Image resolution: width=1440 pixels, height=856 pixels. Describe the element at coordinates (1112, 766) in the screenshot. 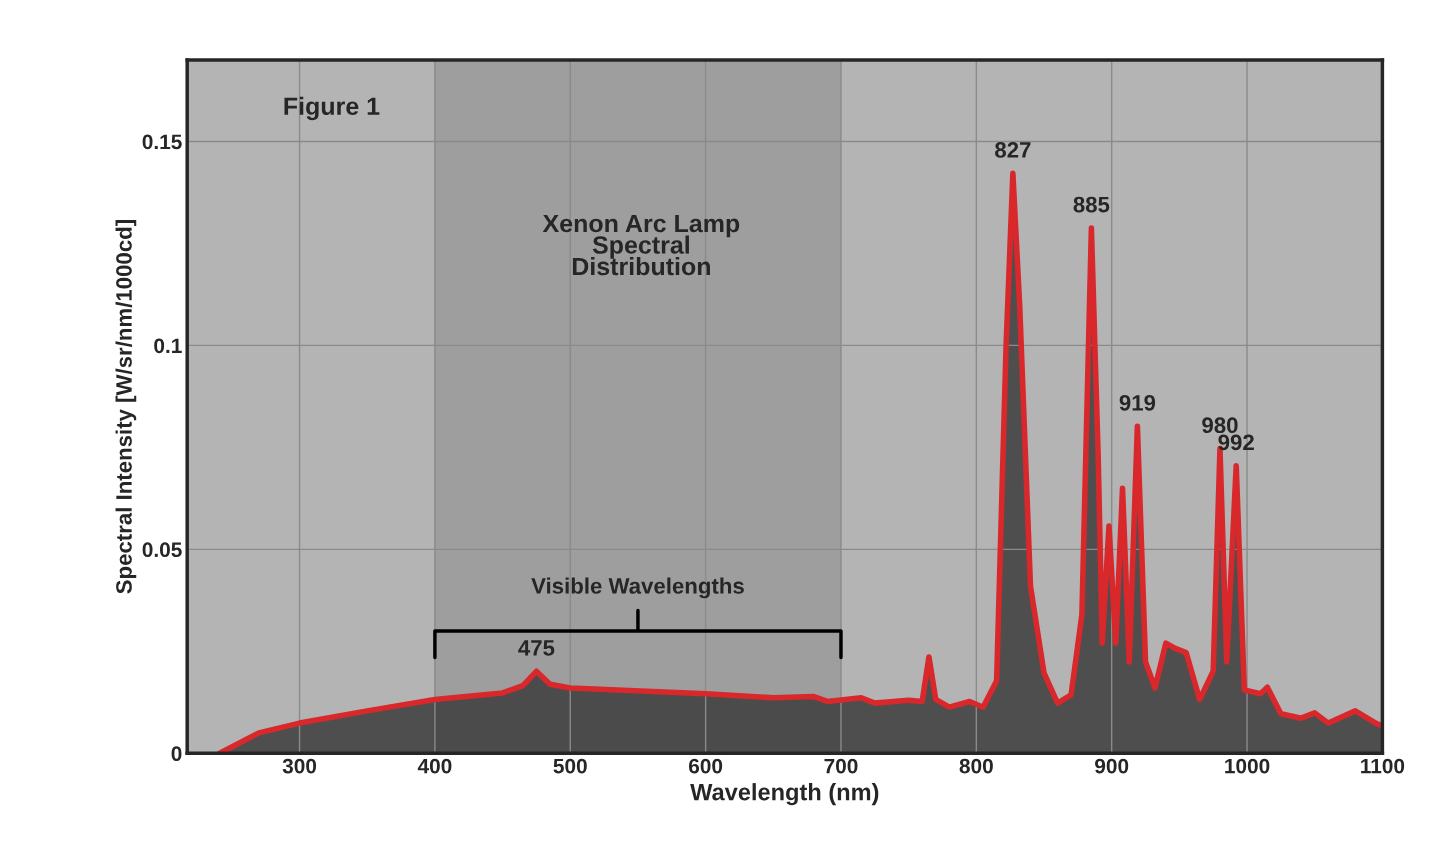

I see `x-tick-label: 900` at that location.